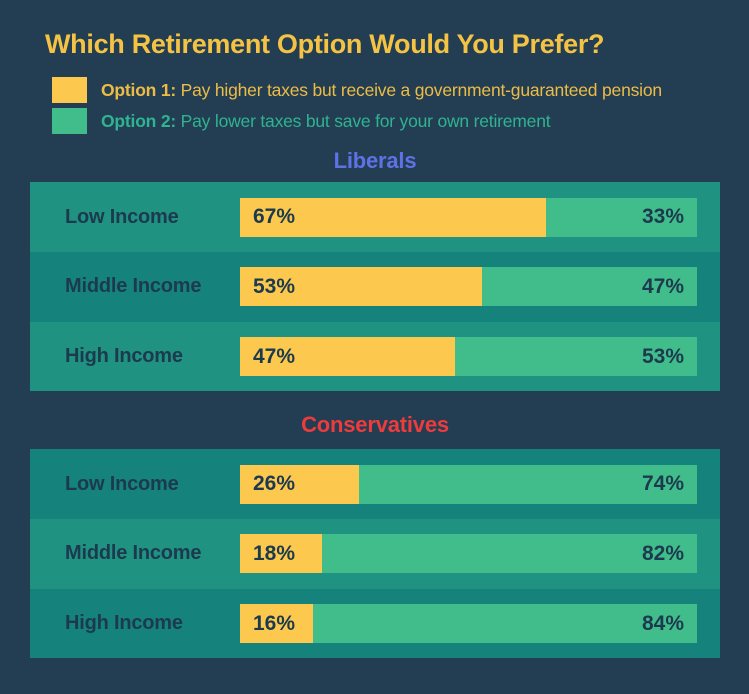 The image size is (749, 694). What do you see at coordinates (69, 90) in the screenshot?
I see `option1-swatch` at bounding box center [69, 90].